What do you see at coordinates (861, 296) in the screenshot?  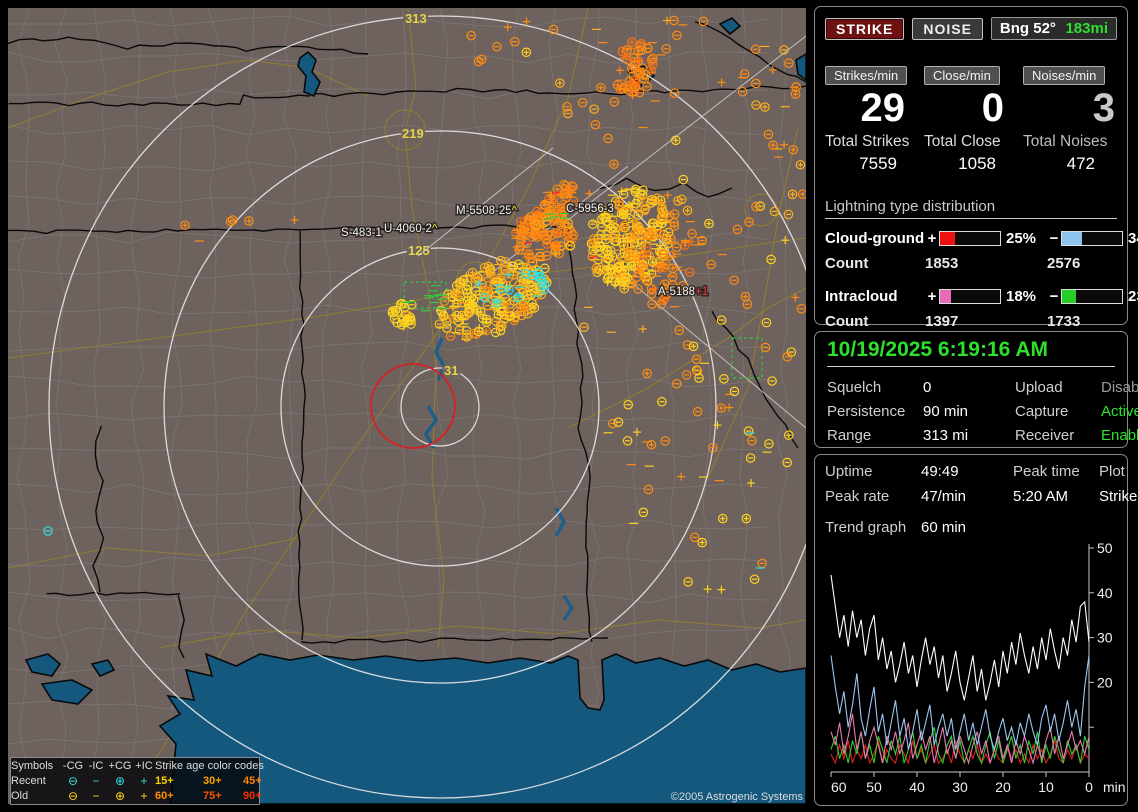 I see `intracloud-label: Intracloud` at bounding box center [861, 296].